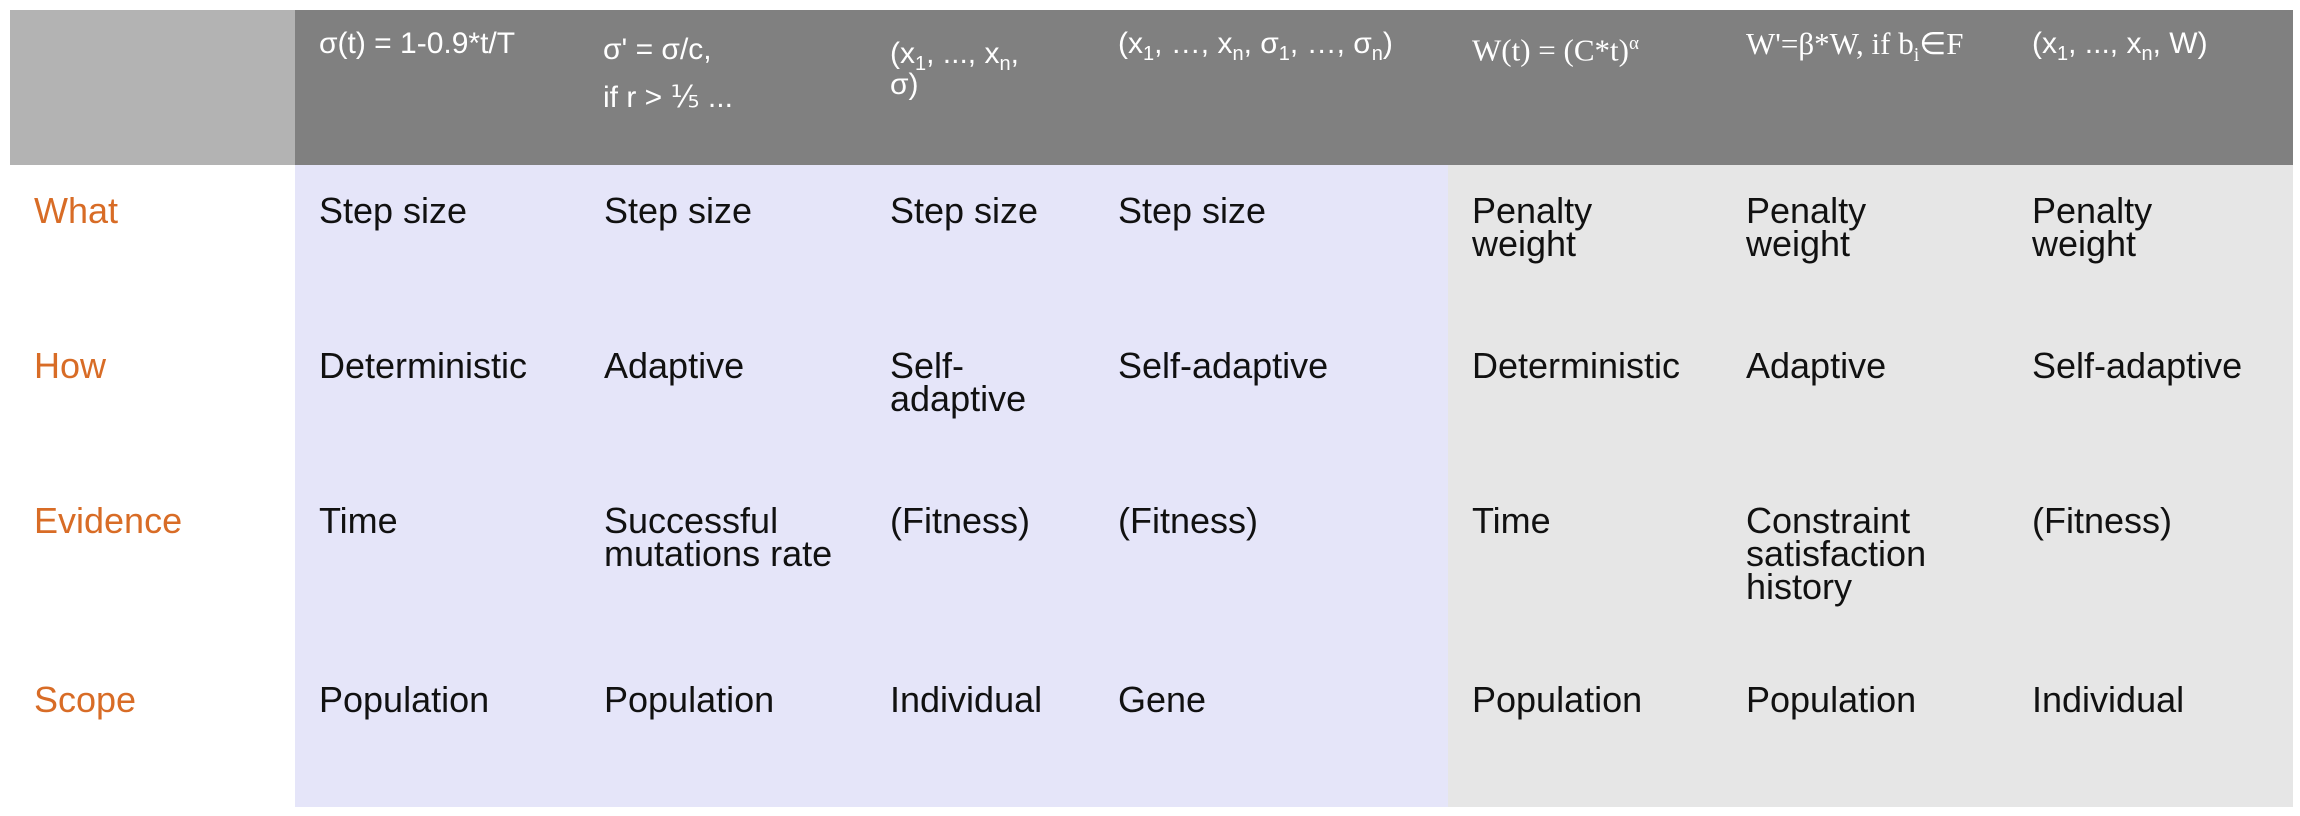 The image size is (2300, 816). What do you see at coordinates (404, 699) in the screenshot?
I see `cell-scope-1: Population` at bounding box center [404, 699].